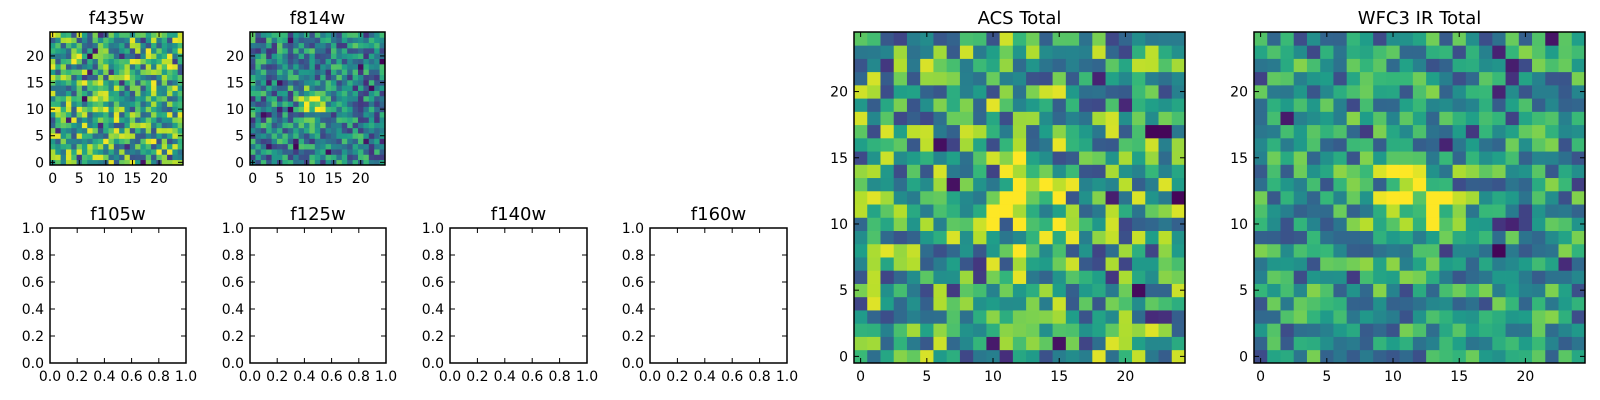  I want to click on x-tick-label: 0.4, so click(705, 377).